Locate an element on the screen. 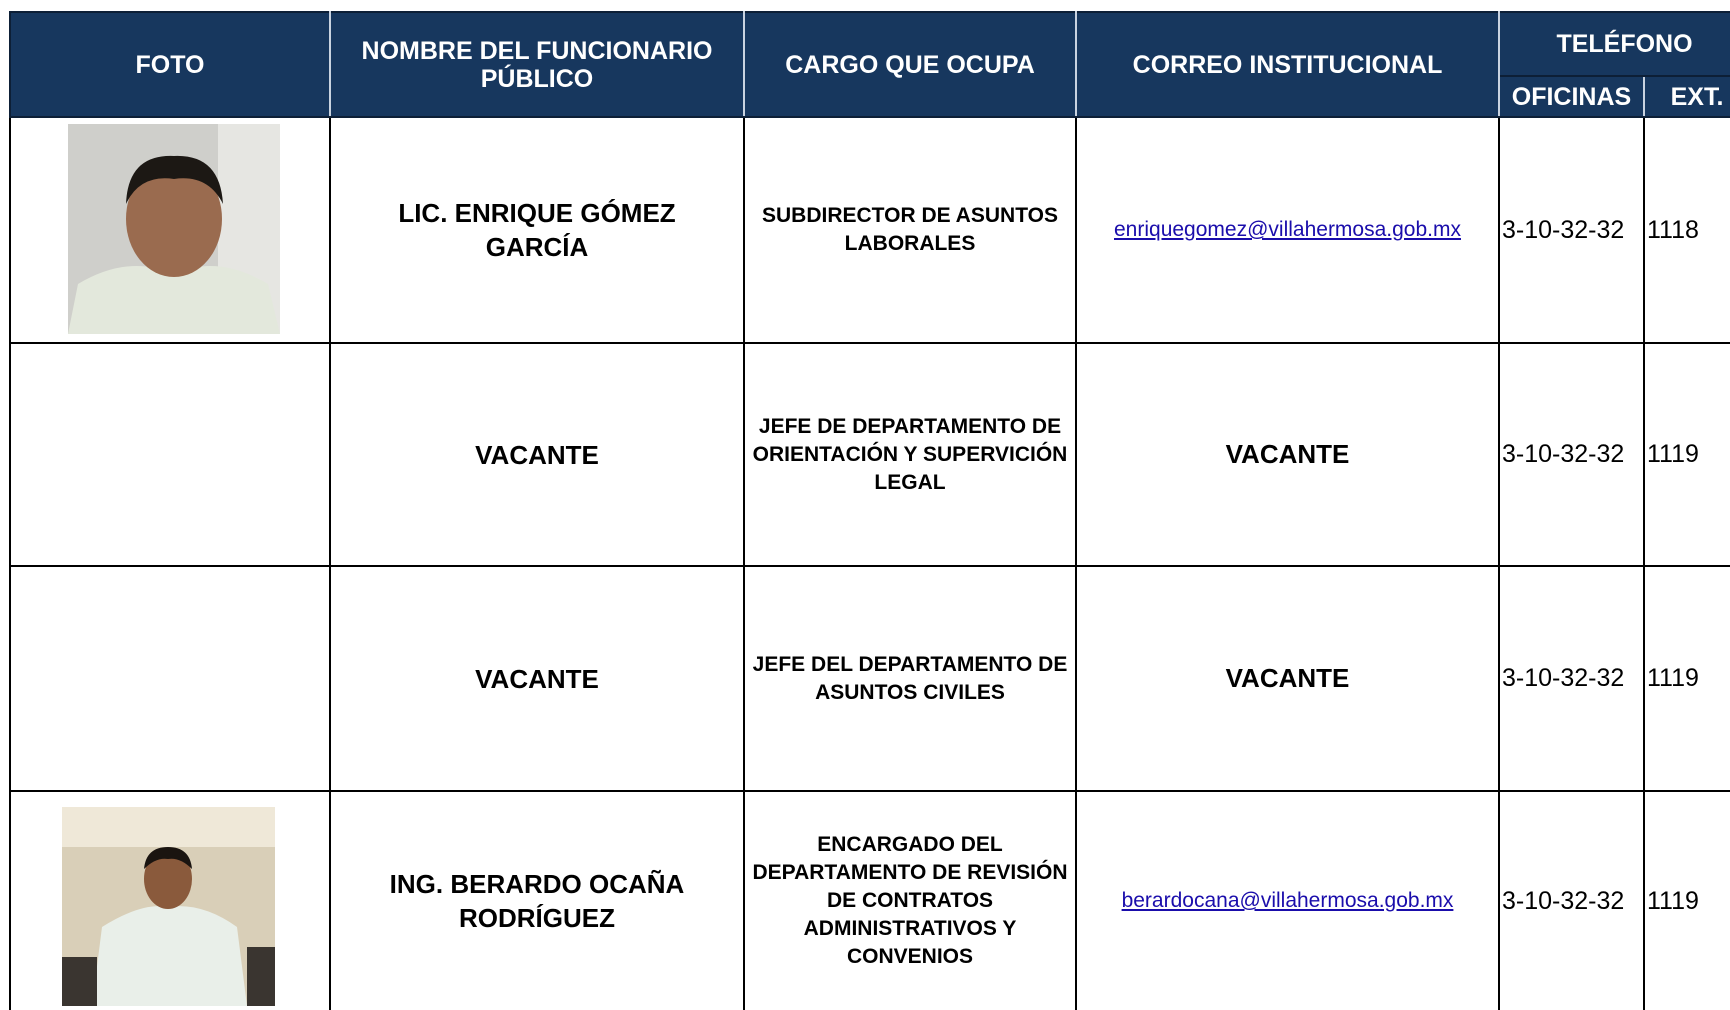 The height and width of the screenshot is (1010, 1730). header-cell: TELÉFONO is located at coordinates (1613, 44).